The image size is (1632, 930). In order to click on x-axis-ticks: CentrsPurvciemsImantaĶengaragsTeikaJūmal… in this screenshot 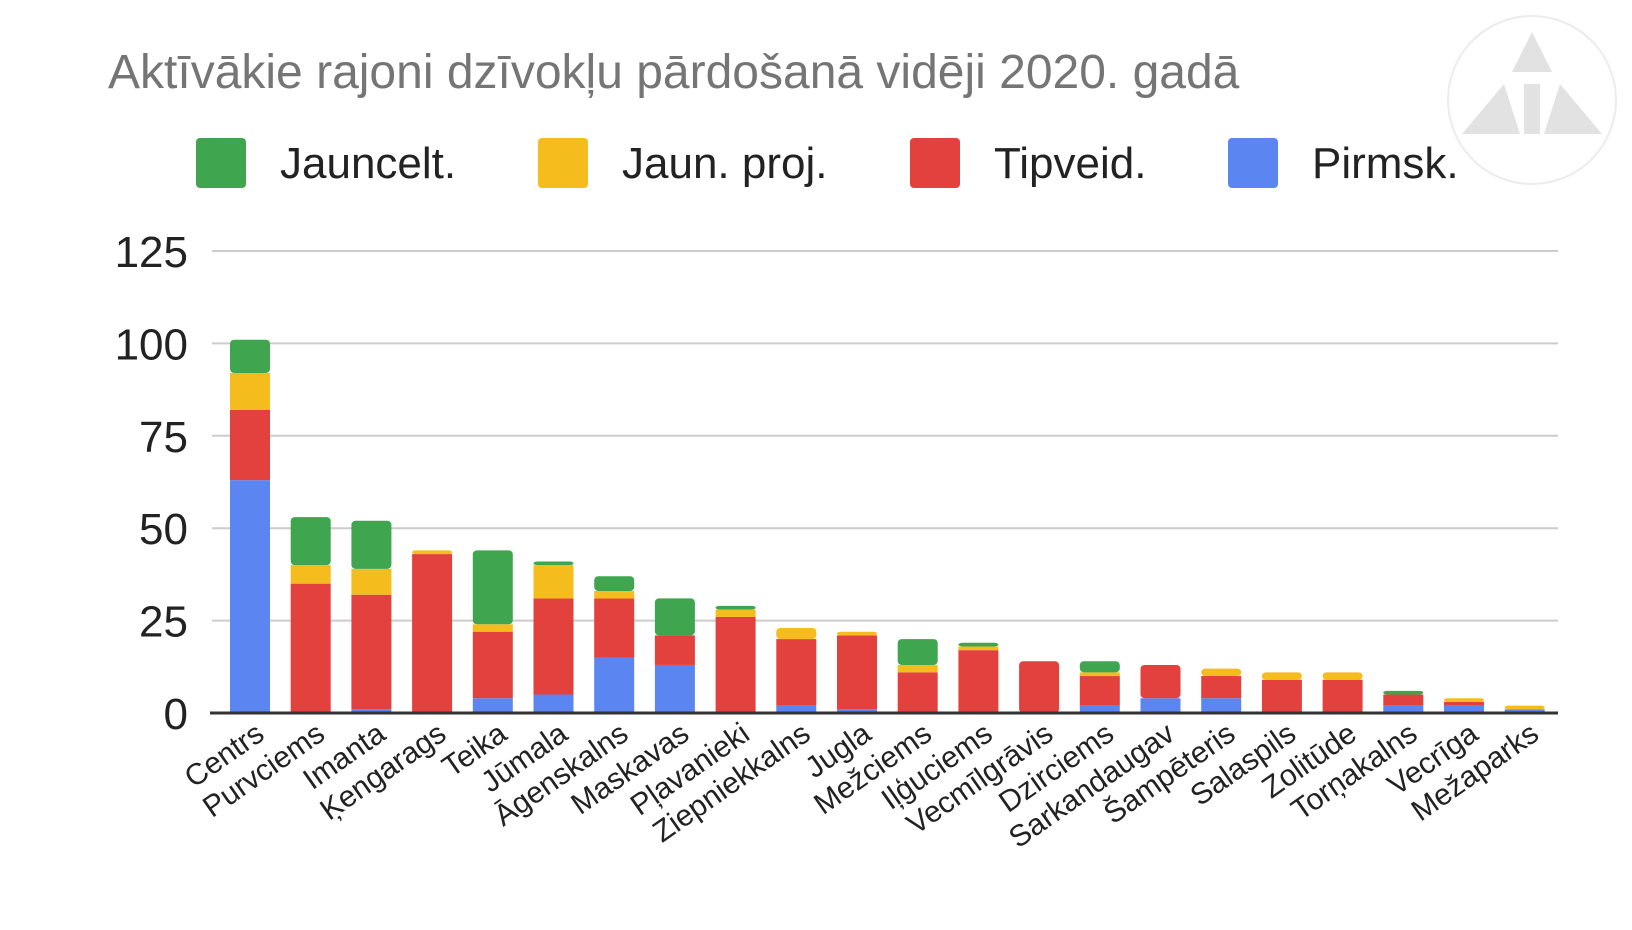, I will do `click(862, 785)`.